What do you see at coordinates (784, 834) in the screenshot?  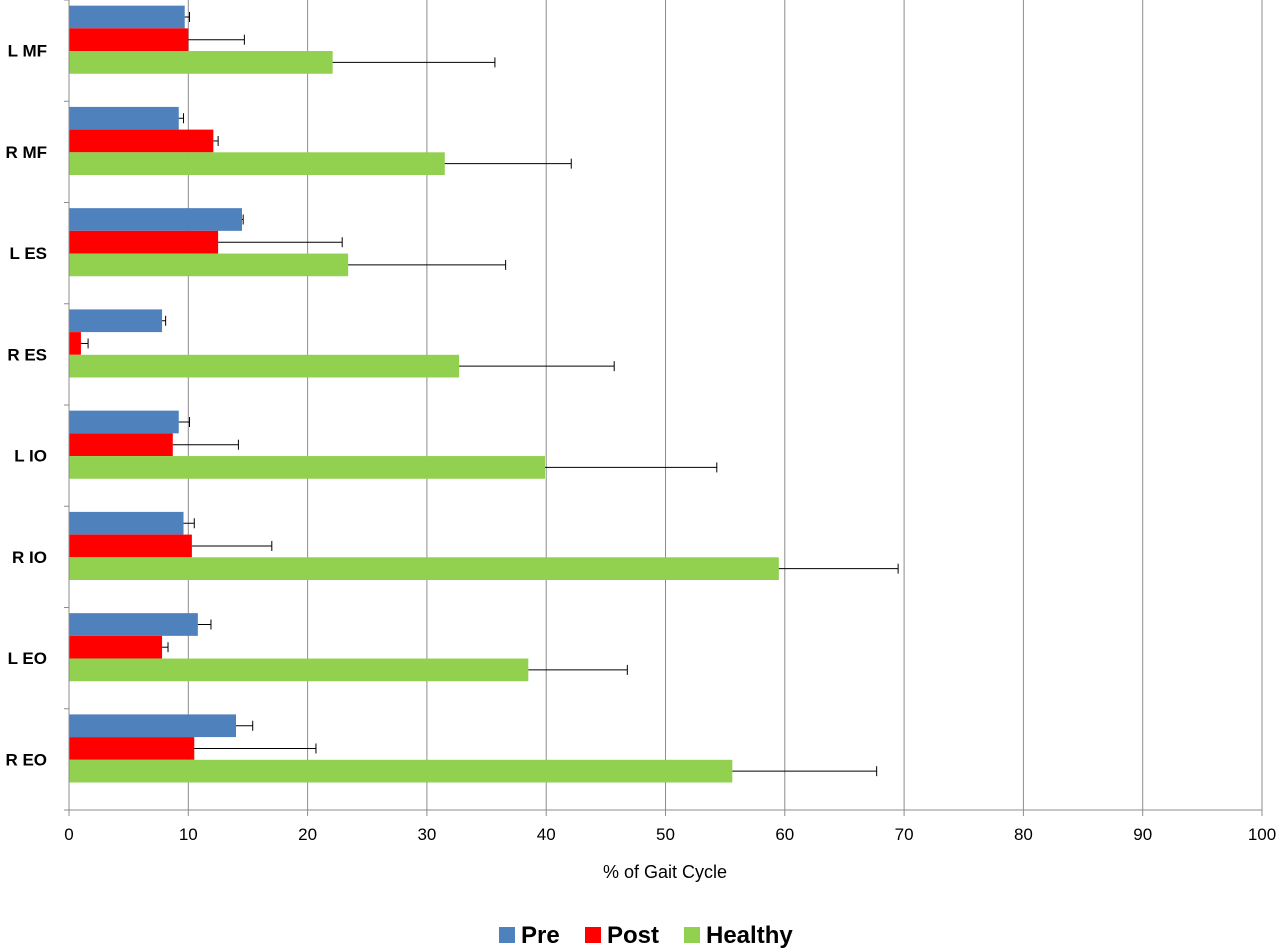 I see `x-tick-label: 60` at bounding box center [784, 834].